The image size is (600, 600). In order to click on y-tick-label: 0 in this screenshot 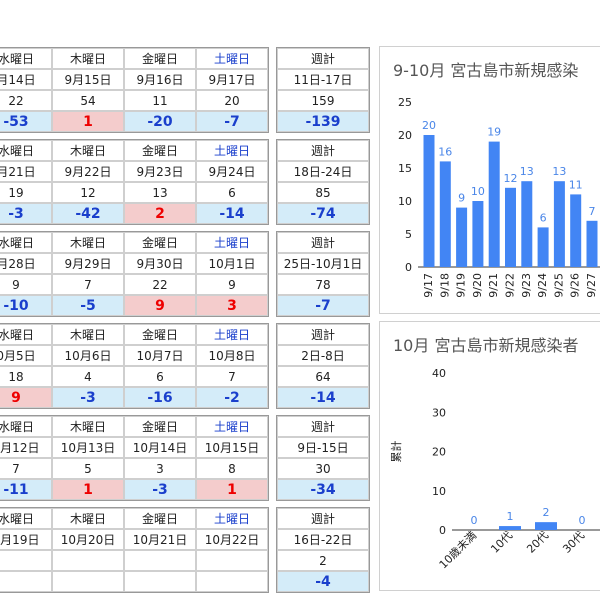, I will do `click(442, 530)`.